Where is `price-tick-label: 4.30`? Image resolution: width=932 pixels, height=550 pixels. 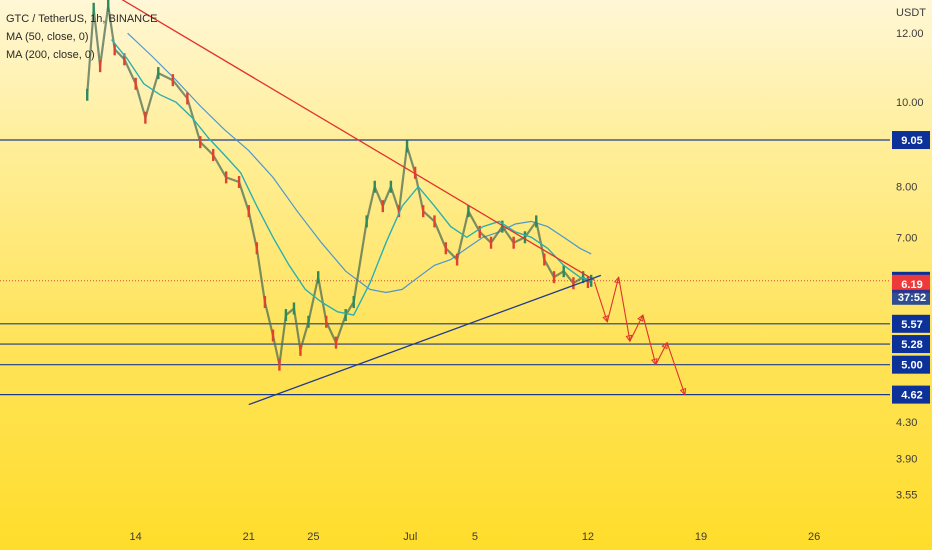
price-tick-label: 4.30 is located at coordinates (906, 423).